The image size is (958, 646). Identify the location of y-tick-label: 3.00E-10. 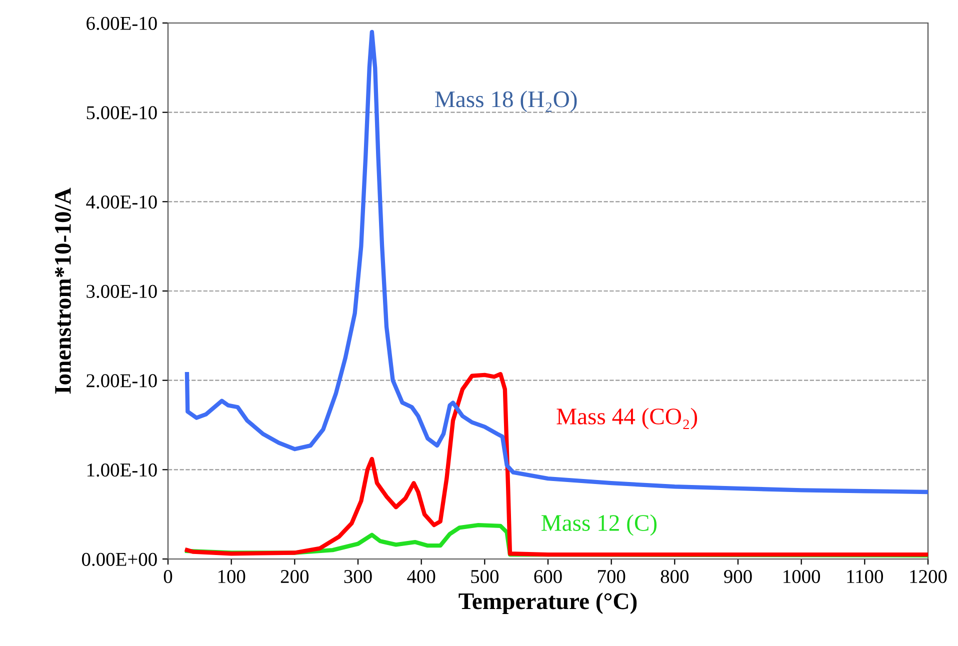
(121, 291).